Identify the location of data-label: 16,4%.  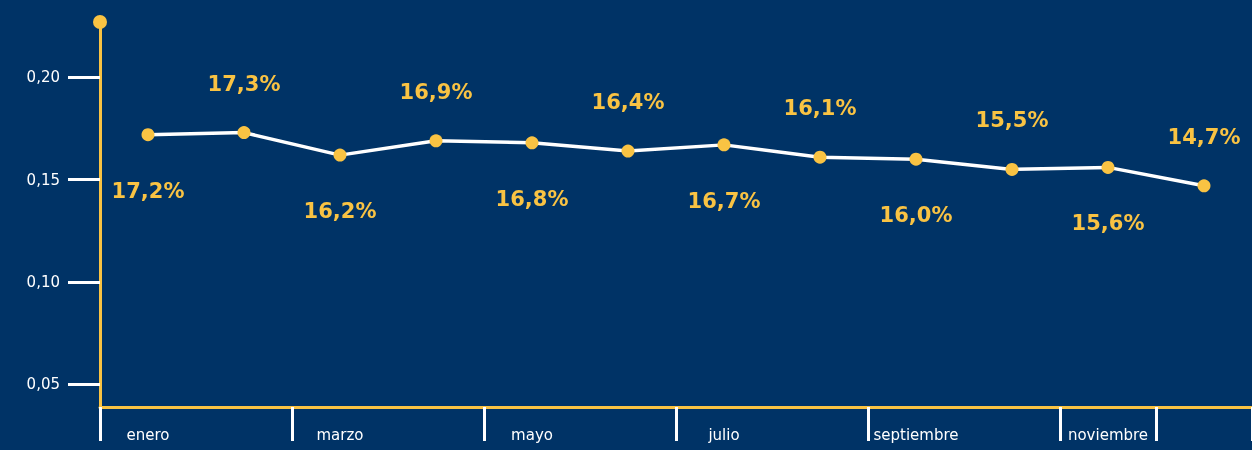
(628, 102).